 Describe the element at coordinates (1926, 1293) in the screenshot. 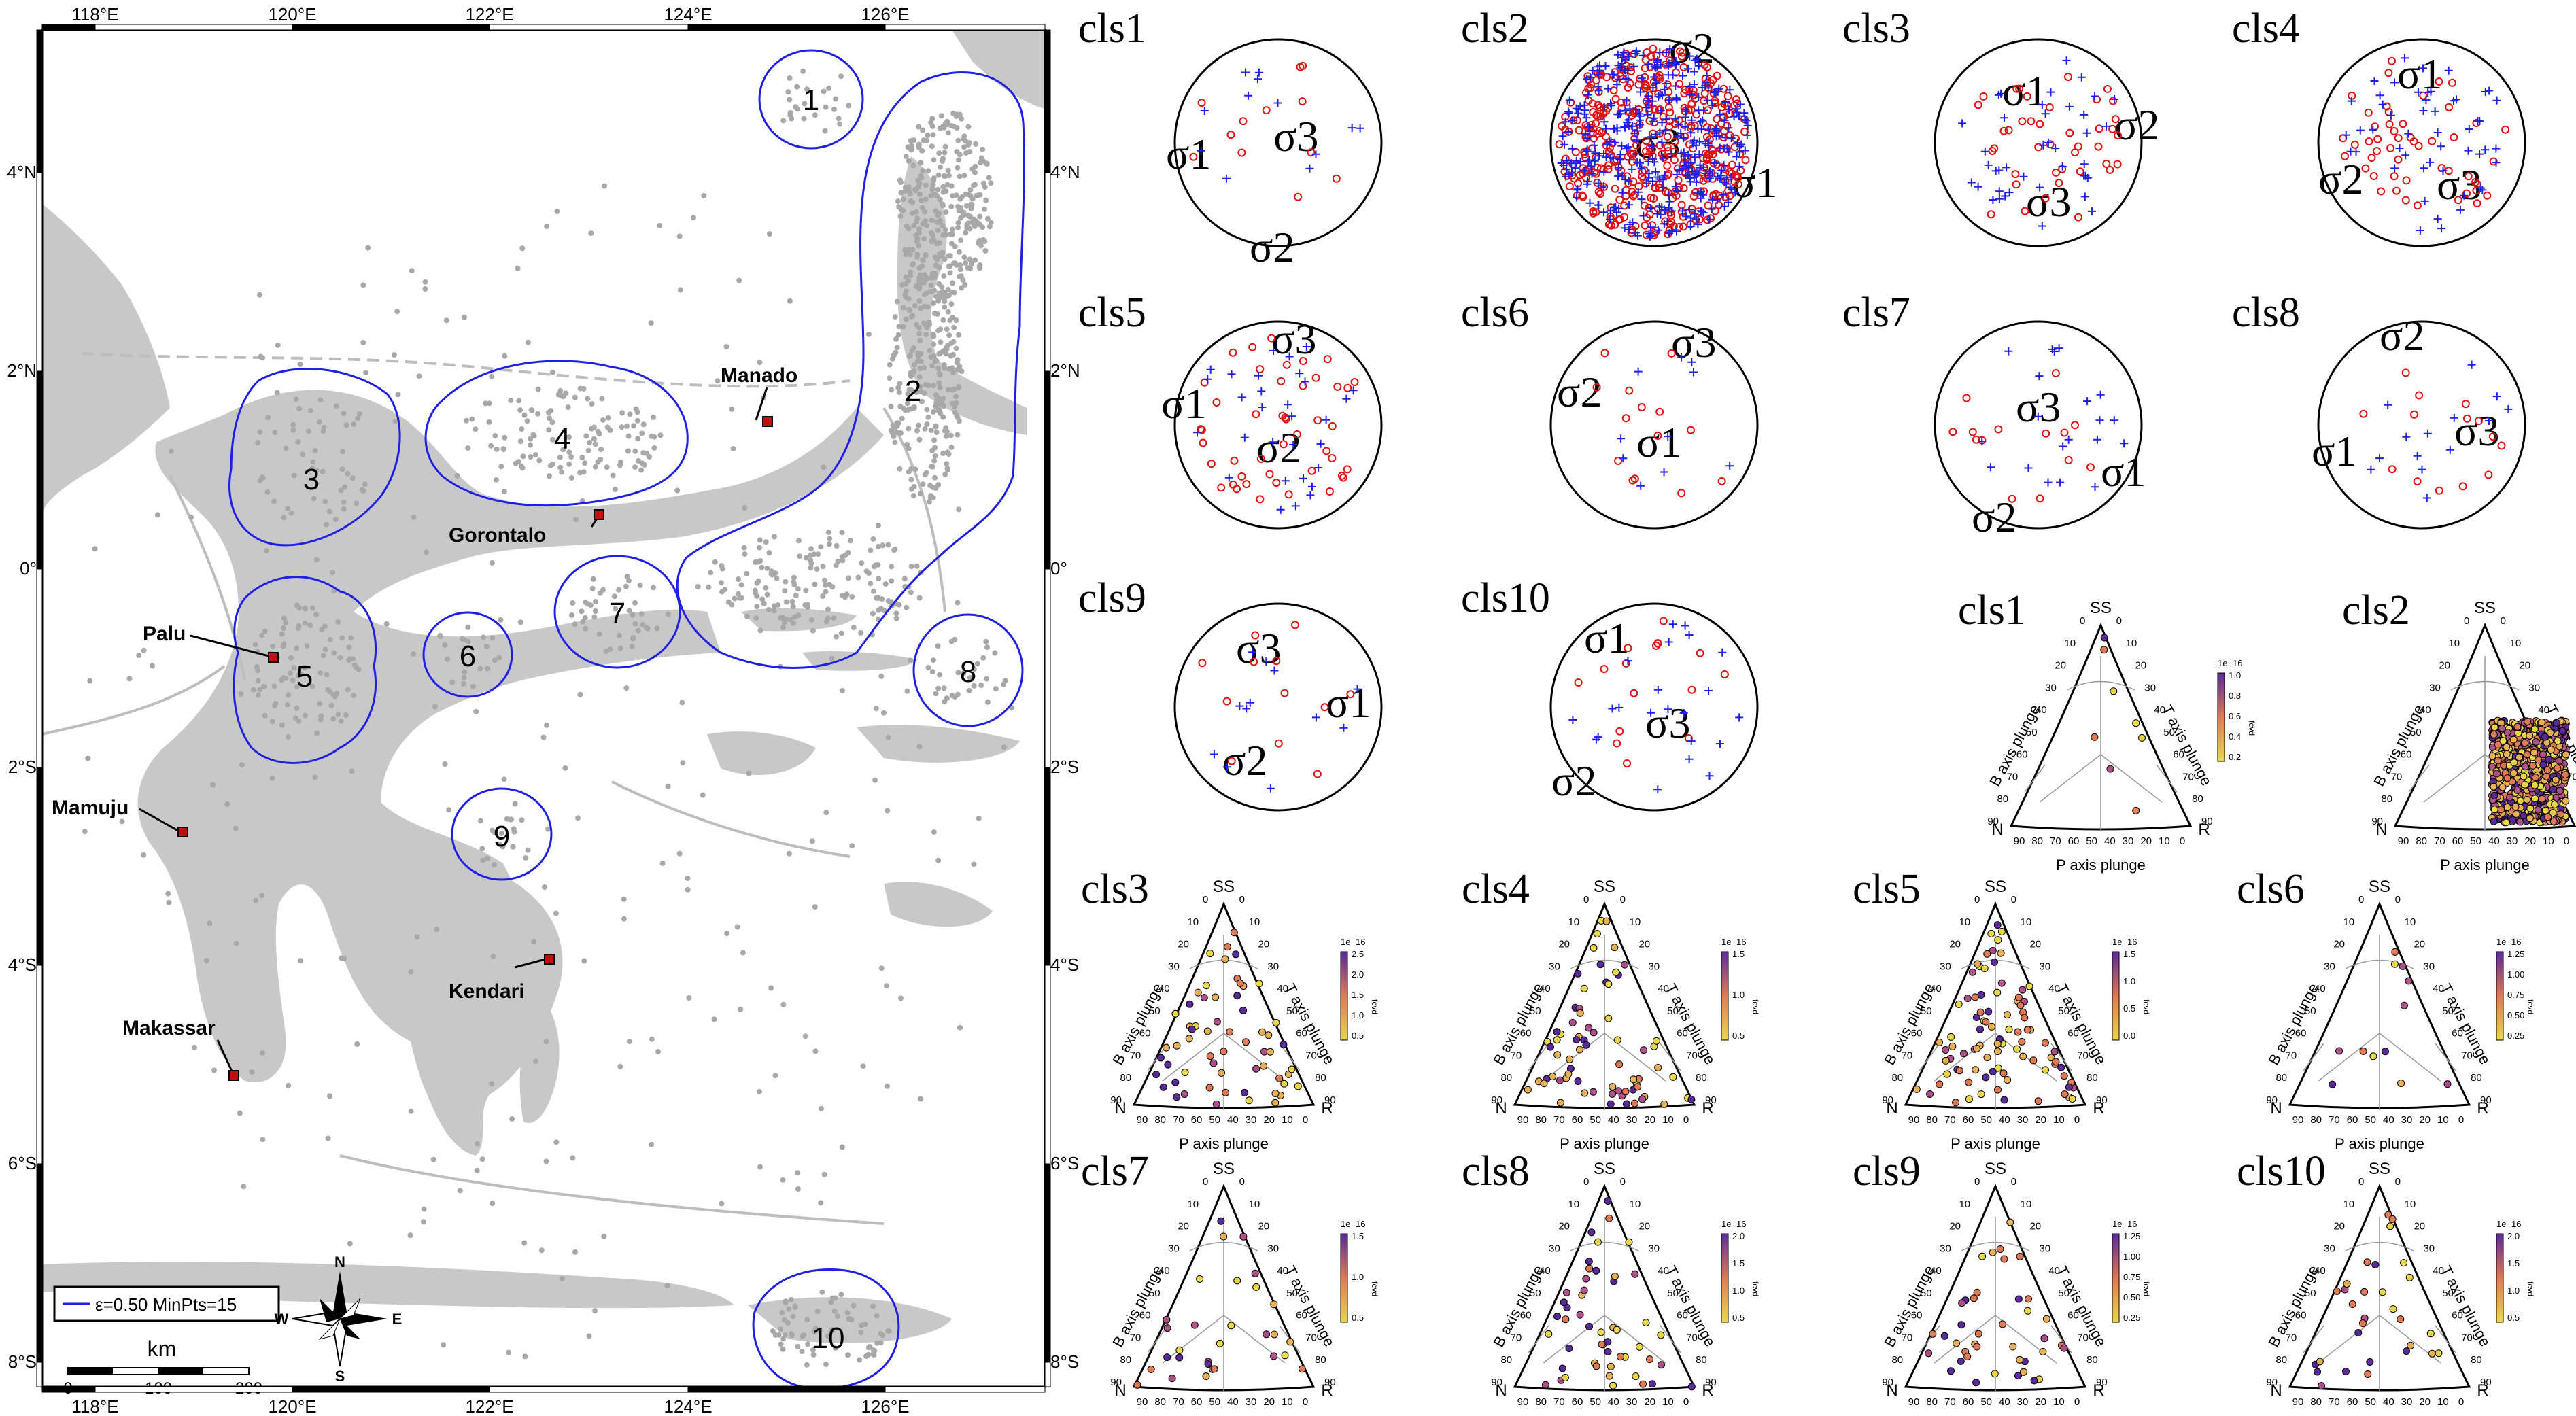

I see `ternary-tick: 50` at that location.